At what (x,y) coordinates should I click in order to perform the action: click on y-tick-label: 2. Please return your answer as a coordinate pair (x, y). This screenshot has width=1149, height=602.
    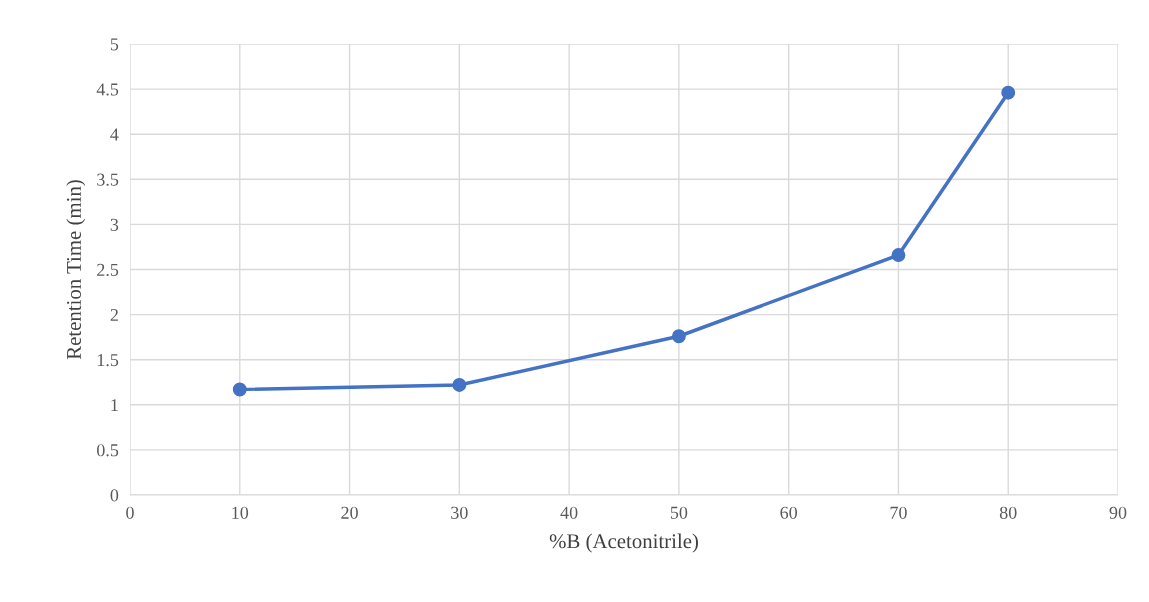
    Looking at the image, I should click on (114, 314).